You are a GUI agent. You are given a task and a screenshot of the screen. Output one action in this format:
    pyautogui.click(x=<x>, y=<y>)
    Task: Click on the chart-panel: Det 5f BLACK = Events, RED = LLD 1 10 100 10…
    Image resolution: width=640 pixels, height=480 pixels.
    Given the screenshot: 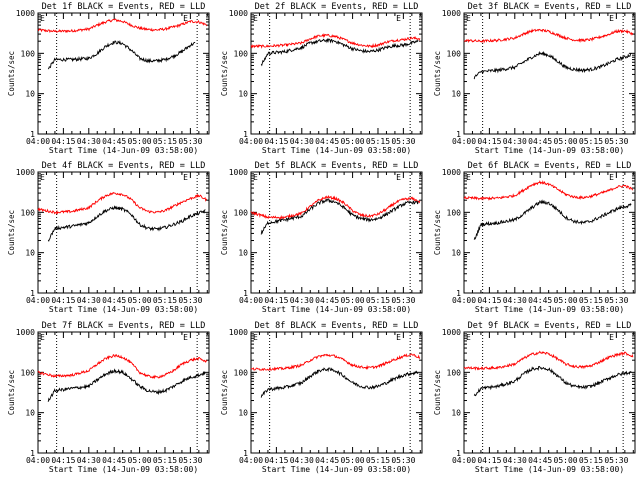 What is the action you would take?
    pyautogui.click(x=321, y=237)
    